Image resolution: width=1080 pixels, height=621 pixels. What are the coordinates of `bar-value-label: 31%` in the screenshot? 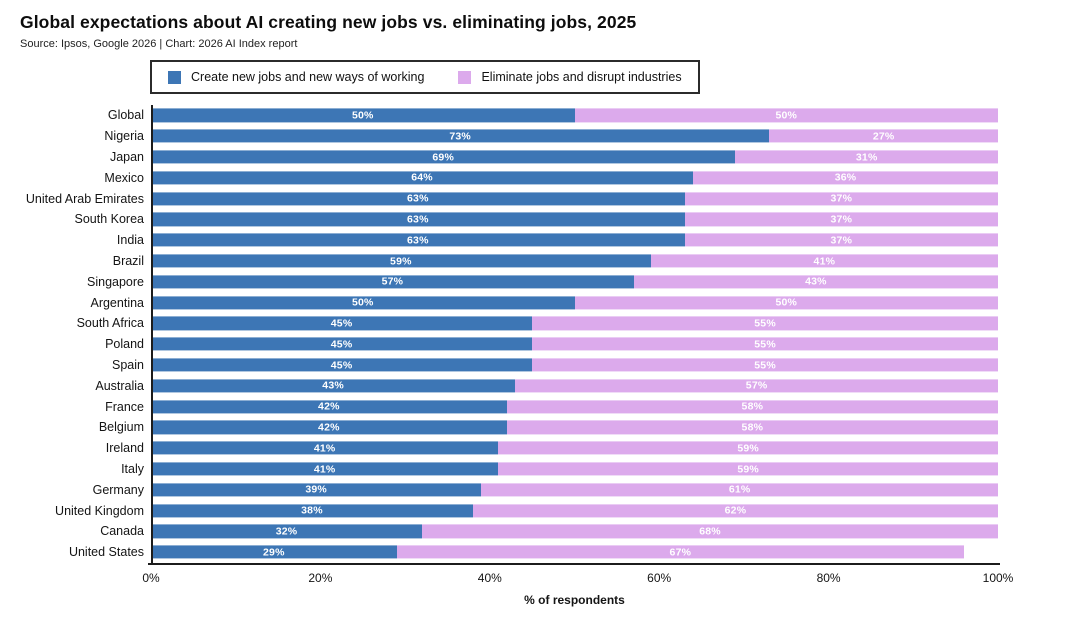 It's located at (866, 156).